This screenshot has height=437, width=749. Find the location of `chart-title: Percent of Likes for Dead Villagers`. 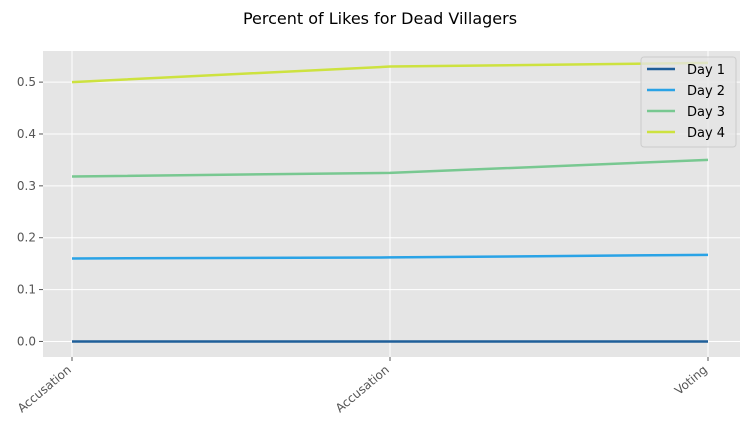

chart-title: Percent of Likes for Dead Villagers is located at coordinates (380, 18).